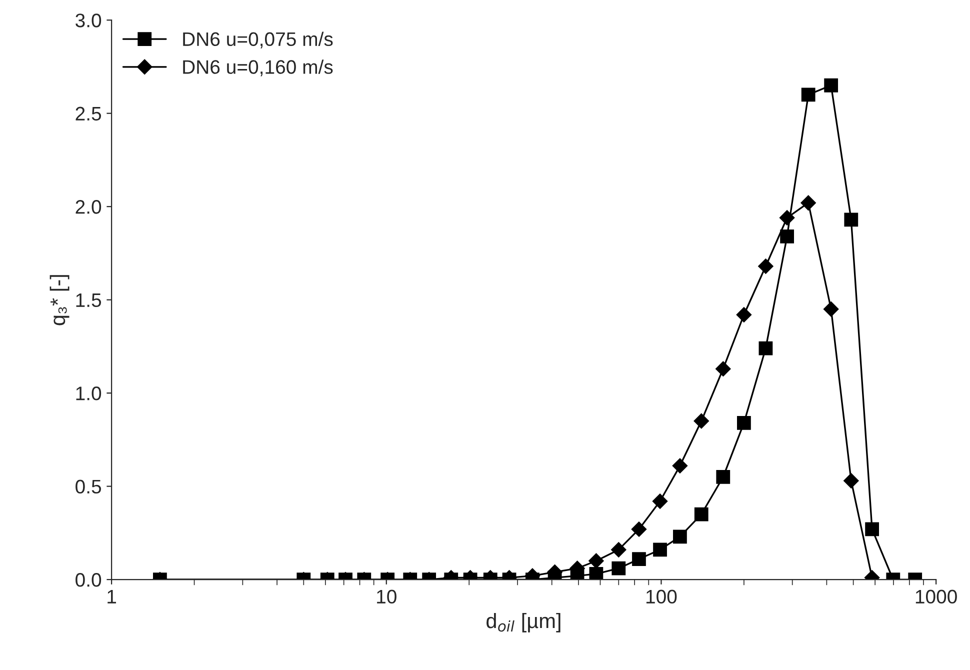 The height and width of the screenshot is (670, 970). Describe the element at coordinates (936, 597) in the screenshot. I see `x-tick-label: 1000` at that location.